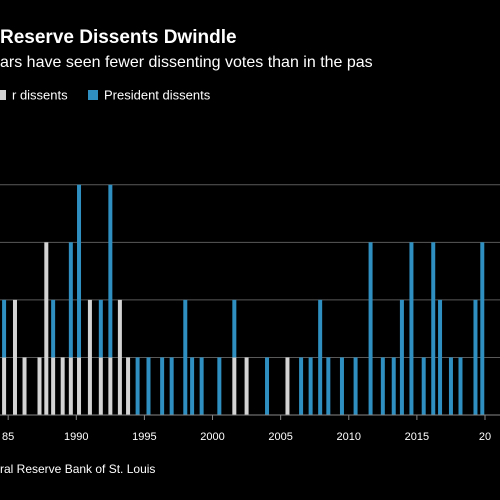 The width and height of the screenshot is (500, 500). I want to click on legend-label: r dissents, so click(40, 94).